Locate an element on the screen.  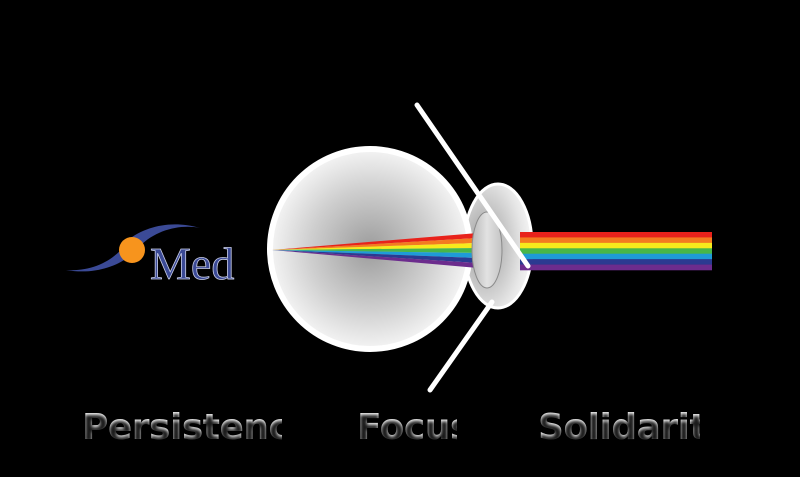
logo-text: Med is located at coordinates (192, 263).